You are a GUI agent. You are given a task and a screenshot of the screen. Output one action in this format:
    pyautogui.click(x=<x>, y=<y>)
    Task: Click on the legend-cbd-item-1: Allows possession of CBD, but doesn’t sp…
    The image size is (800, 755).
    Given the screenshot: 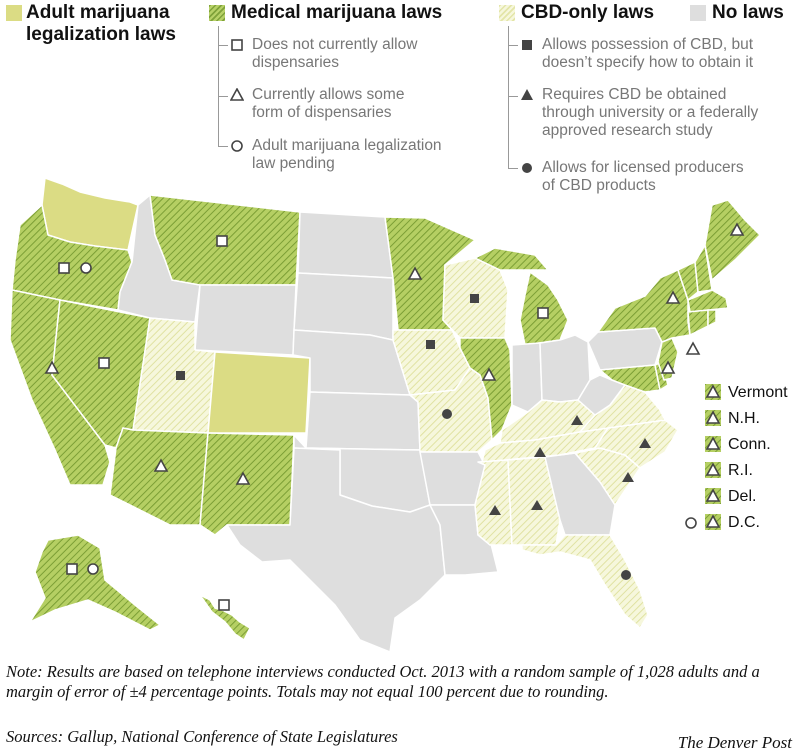 What is the action you would take?
    pyautogui.click(x=648, y=53)
    